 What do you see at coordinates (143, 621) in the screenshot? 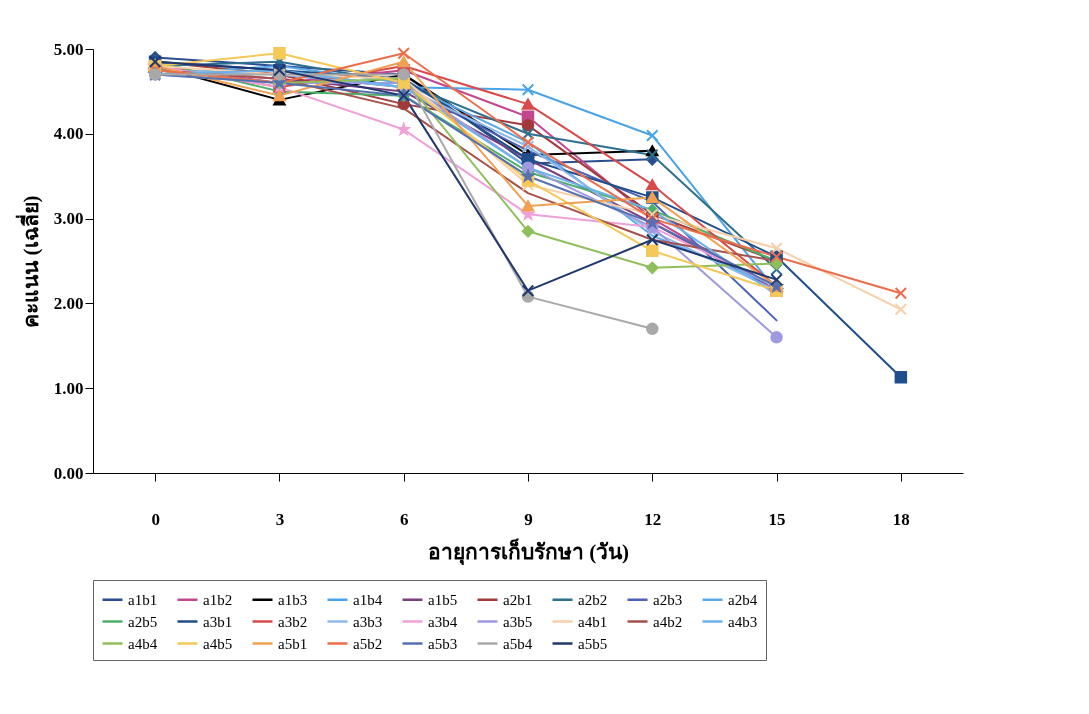
I see `legend-label: a2b5` at bounding box center [143, 621].